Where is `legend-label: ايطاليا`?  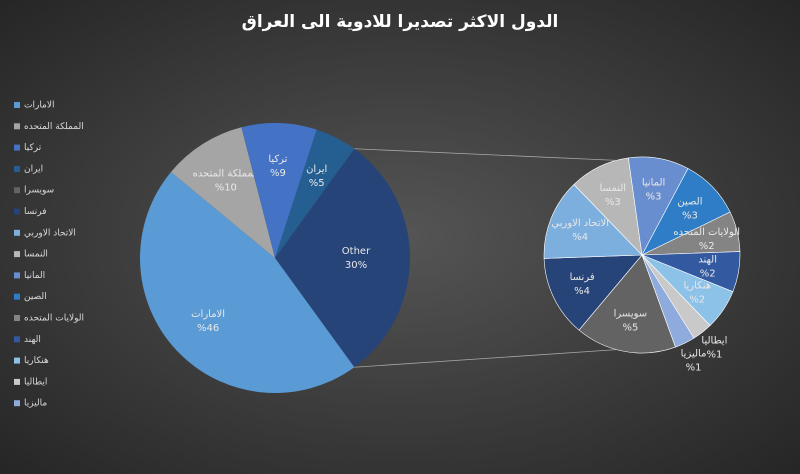 legend-label: ايطاليا is located at coordinates (35, 382).